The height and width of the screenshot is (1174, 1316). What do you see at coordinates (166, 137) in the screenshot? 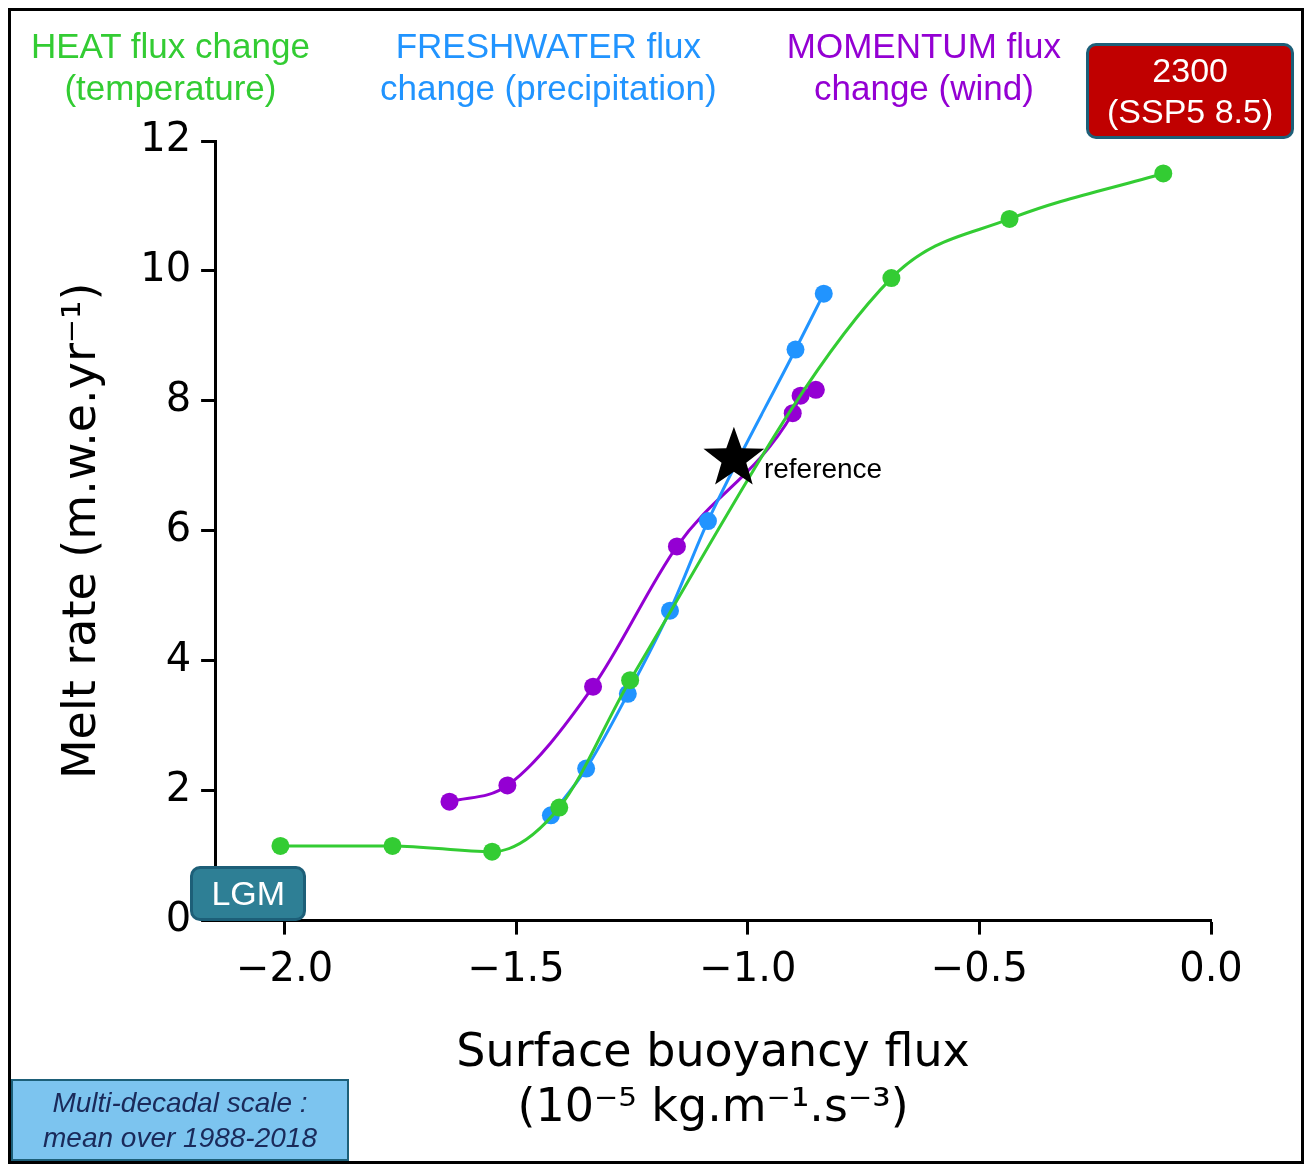
I see `y-tick-label: 12` at bounding box center [166, 137].